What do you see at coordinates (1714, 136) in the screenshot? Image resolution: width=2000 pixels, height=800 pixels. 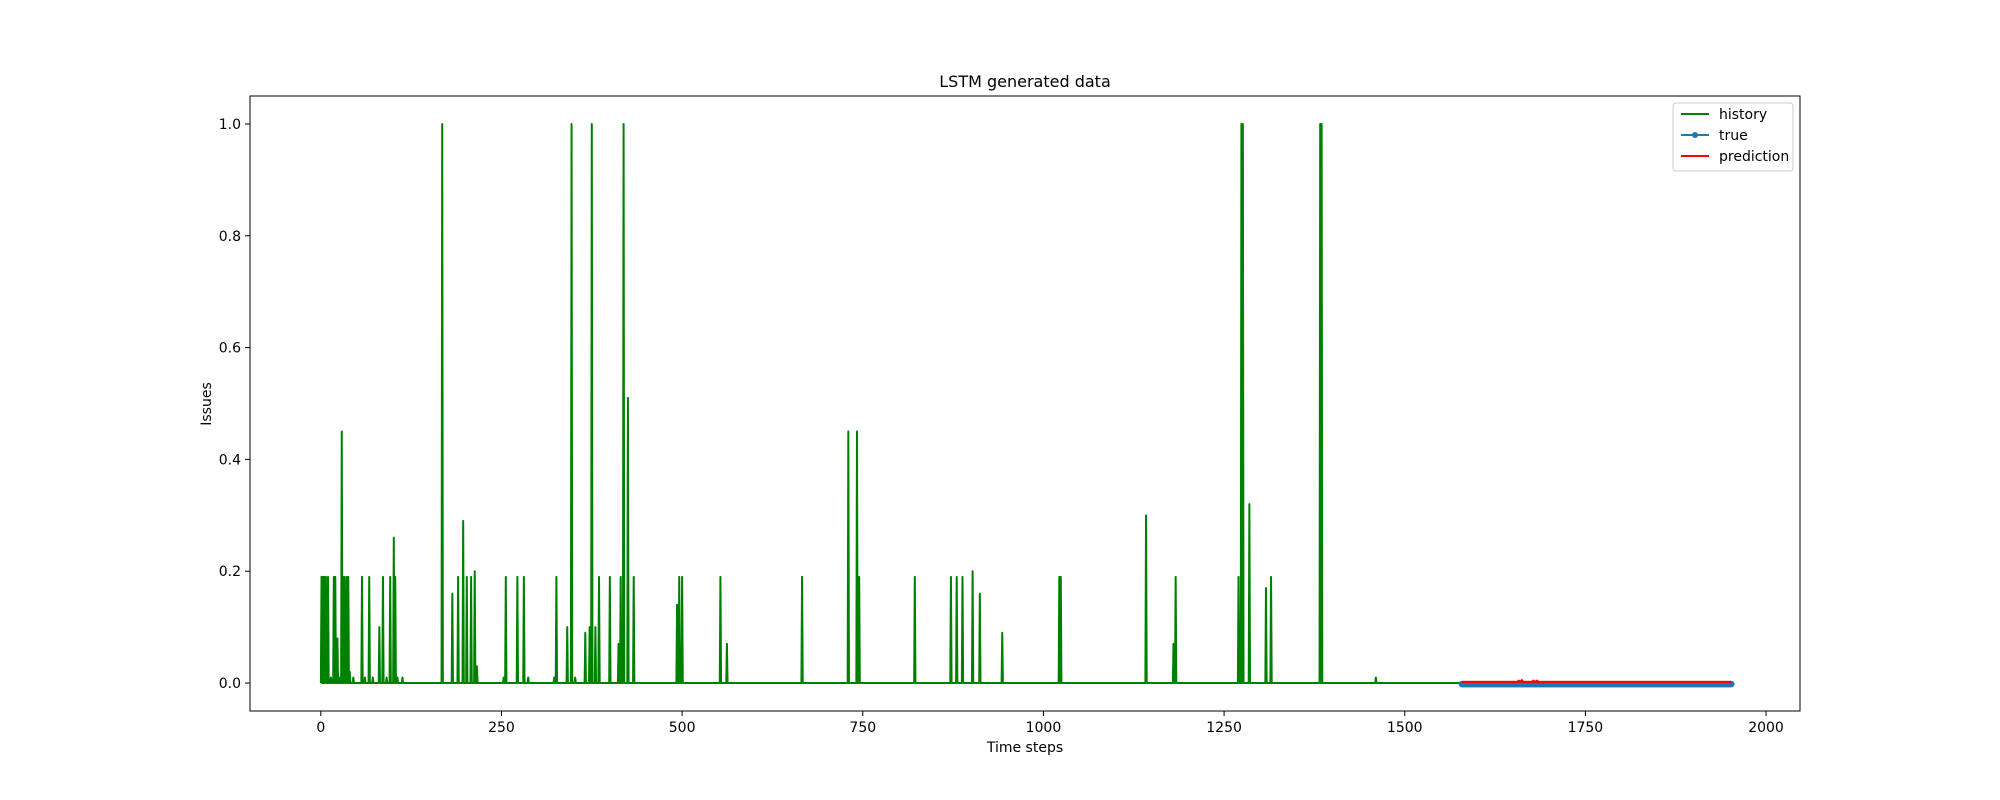 I see `legend-entry-true: true` at bounding box center [1714, 136].